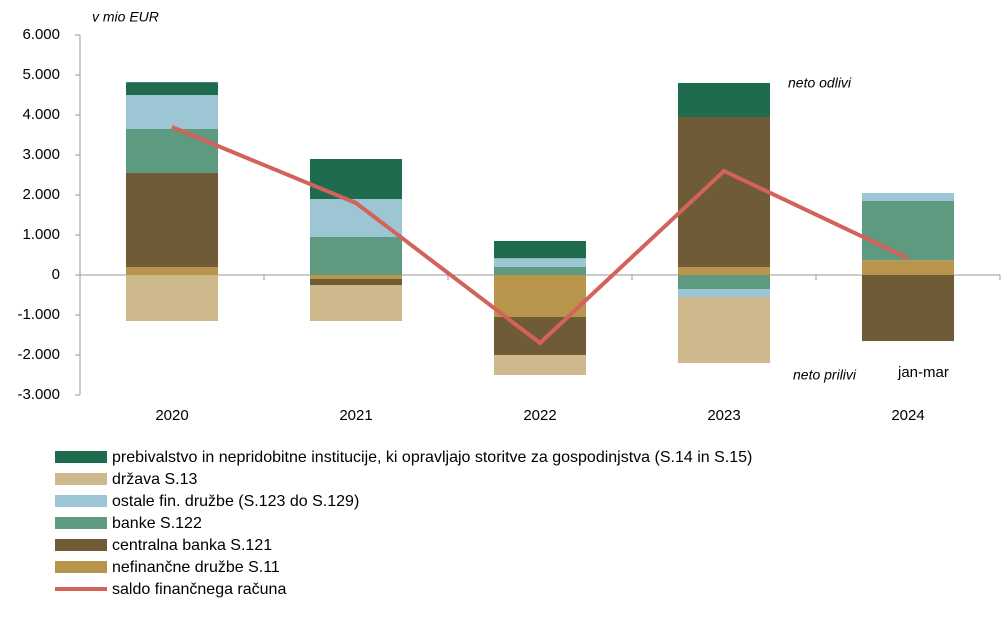 The width and height of the screenshot is (1008, 635). Describe the element at coordinates (38, 314) in the screenshot. I see `y-tick-label: -1.000` at that location.